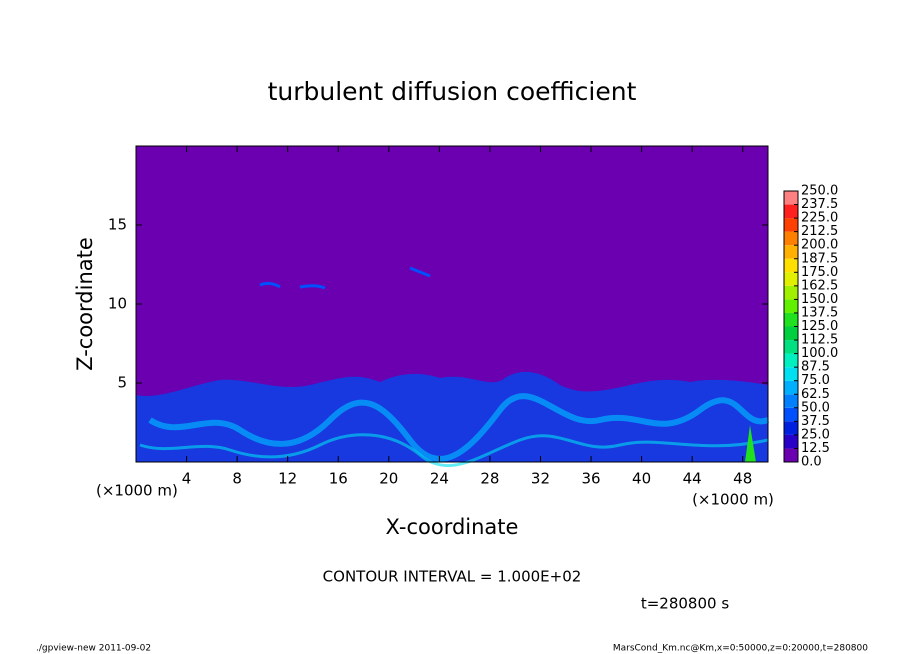 The image size is (904, 654). I want to click on colorbar-label: 212.5, so click(819, 231).